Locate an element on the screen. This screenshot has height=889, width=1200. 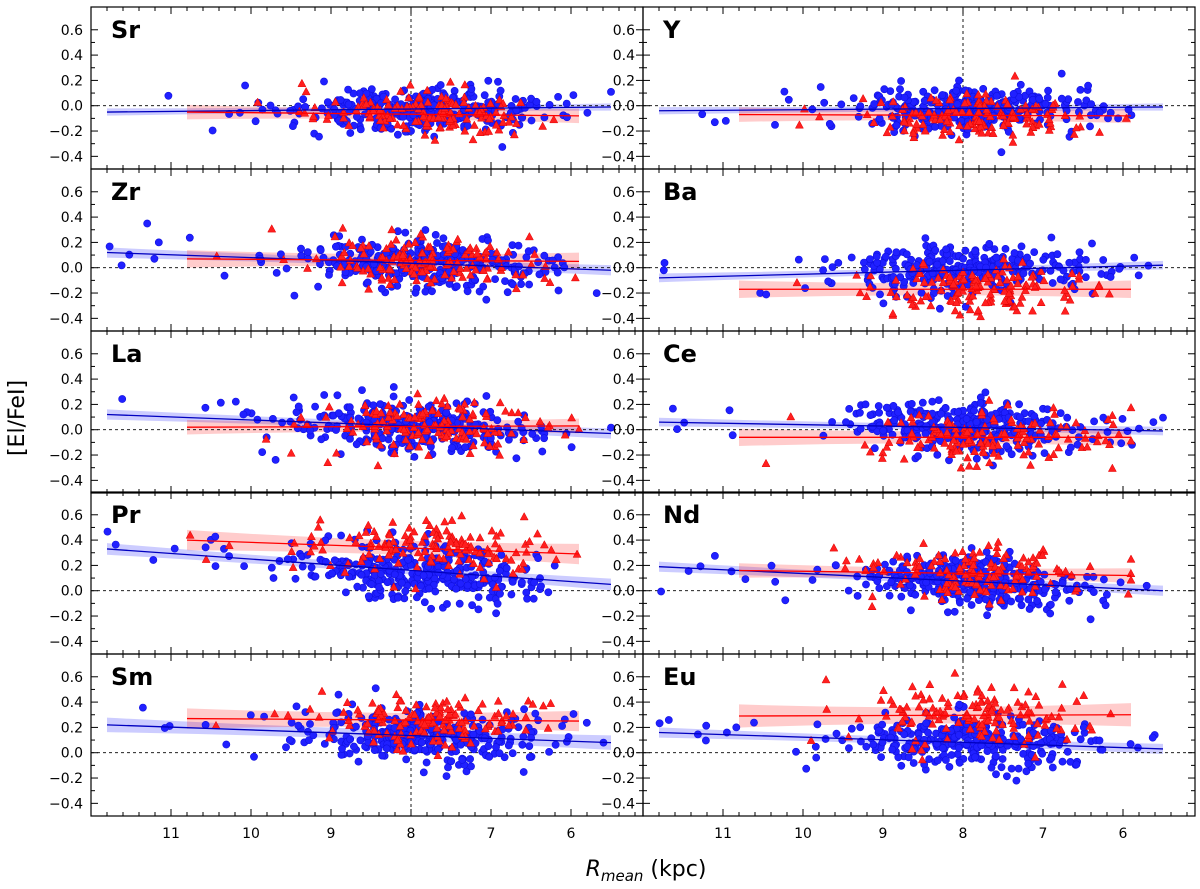
blue-fit-line-la is located at coordinates (359, 424).